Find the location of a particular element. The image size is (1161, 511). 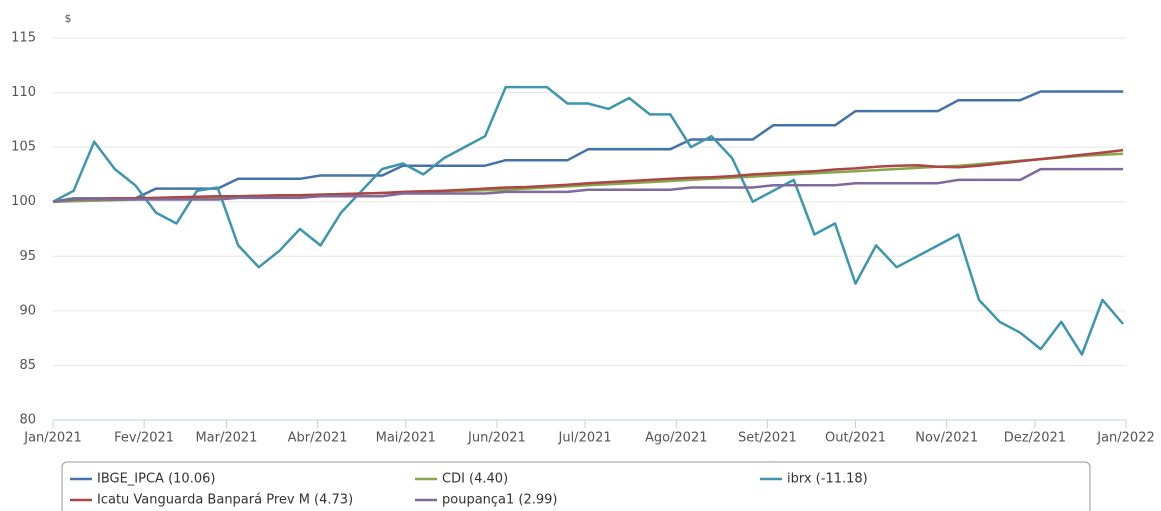

x-tick-label: Jan/2021 is located at coordinates (52, 438).